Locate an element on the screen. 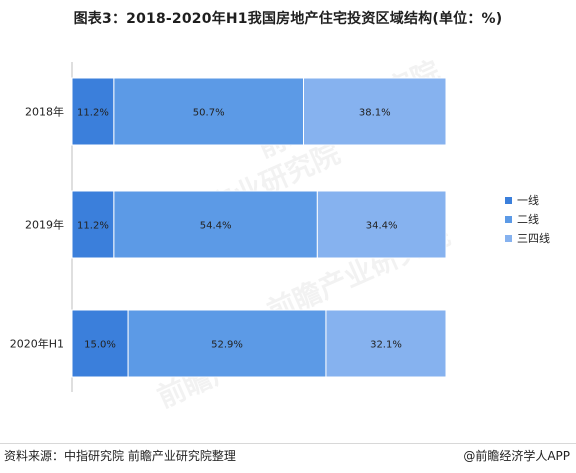  data-label: 54.4% is located at coordinates (216, 226).